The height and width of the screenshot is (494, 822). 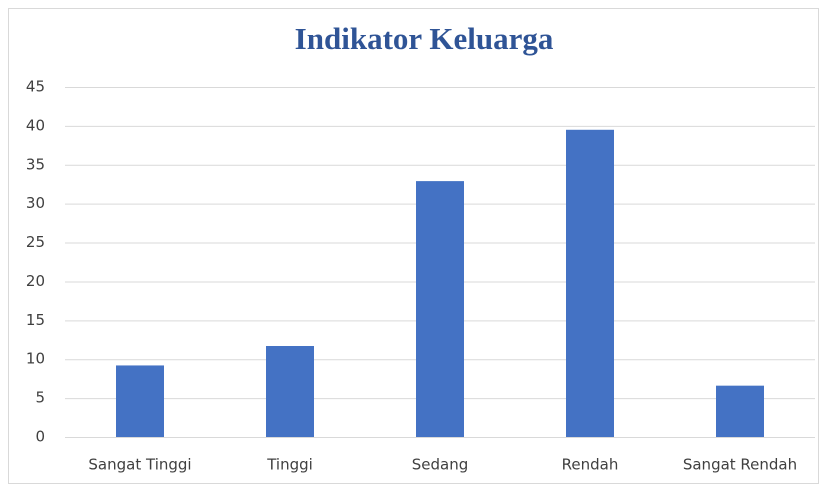 I want to click on x-tick-label: Sangat Rendah, so click(x=740, y=465).